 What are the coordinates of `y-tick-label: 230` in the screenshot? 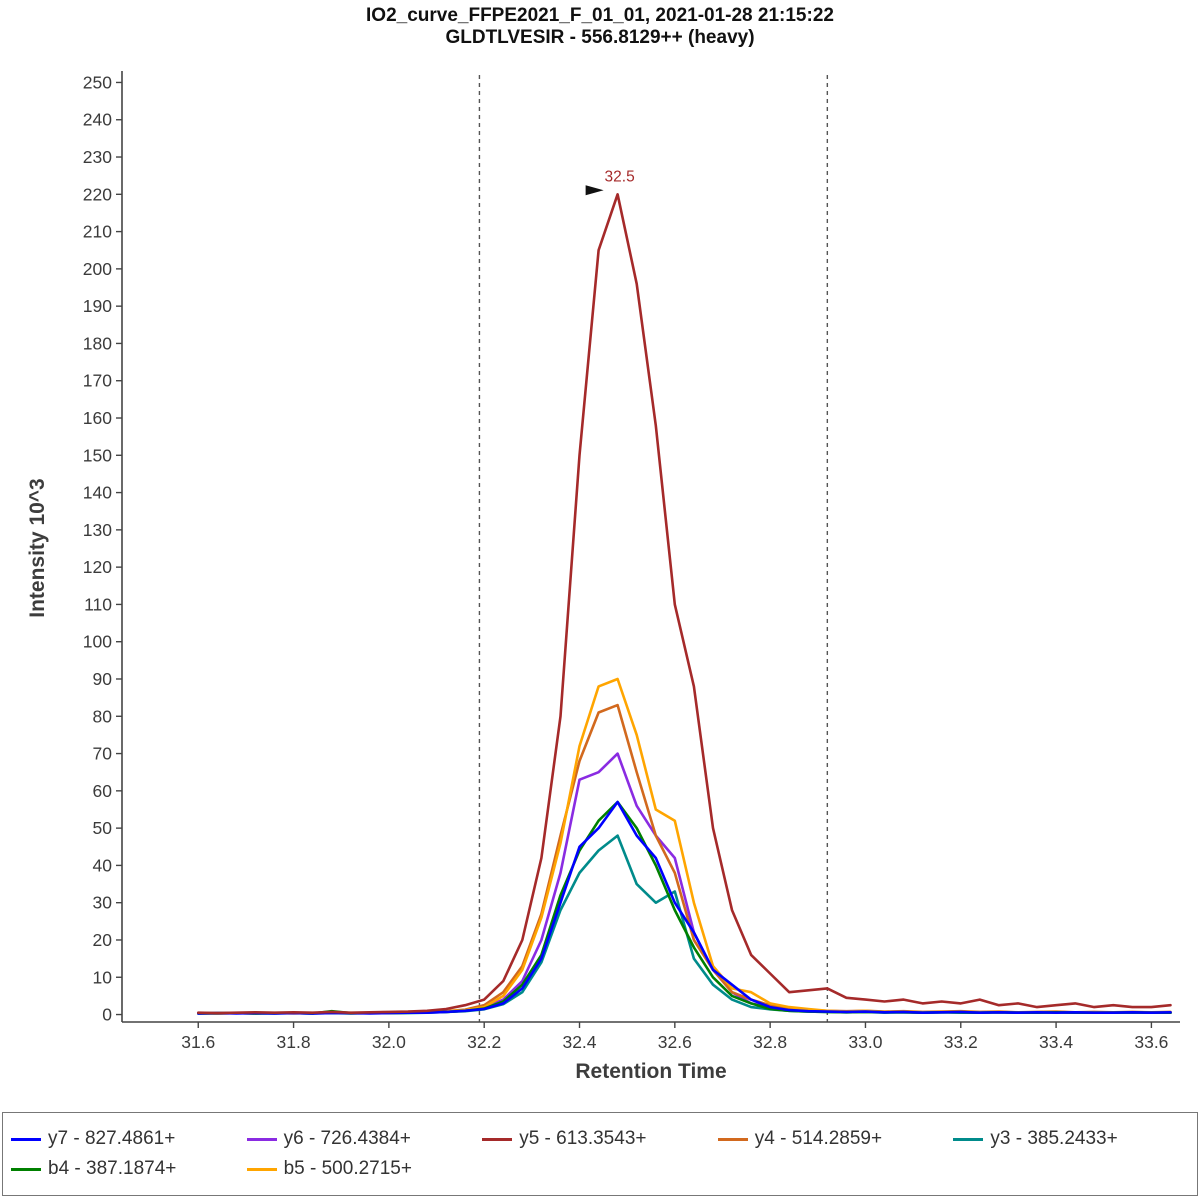 It's located at (97, 157).